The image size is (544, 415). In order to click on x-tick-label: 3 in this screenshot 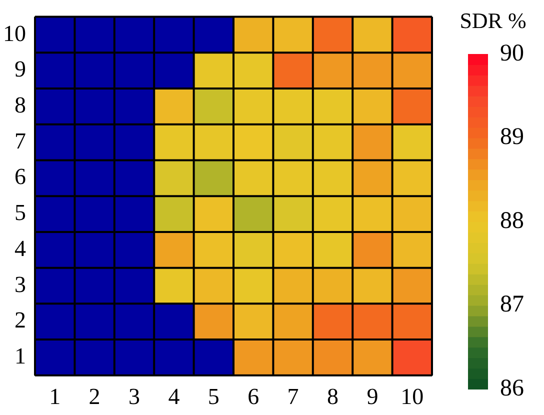, I will do `click(134, 397)`.